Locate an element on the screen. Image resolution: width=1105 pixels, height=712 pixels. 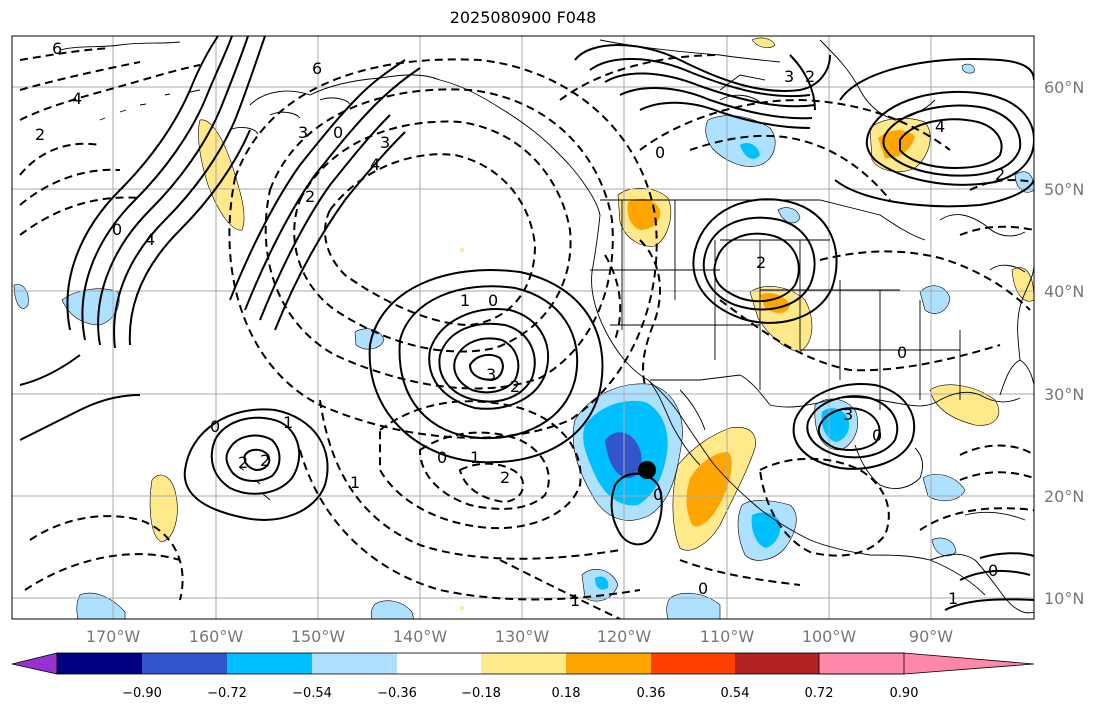
colorbar-tick-label: 0.36 is located at coordinates (651, 693).